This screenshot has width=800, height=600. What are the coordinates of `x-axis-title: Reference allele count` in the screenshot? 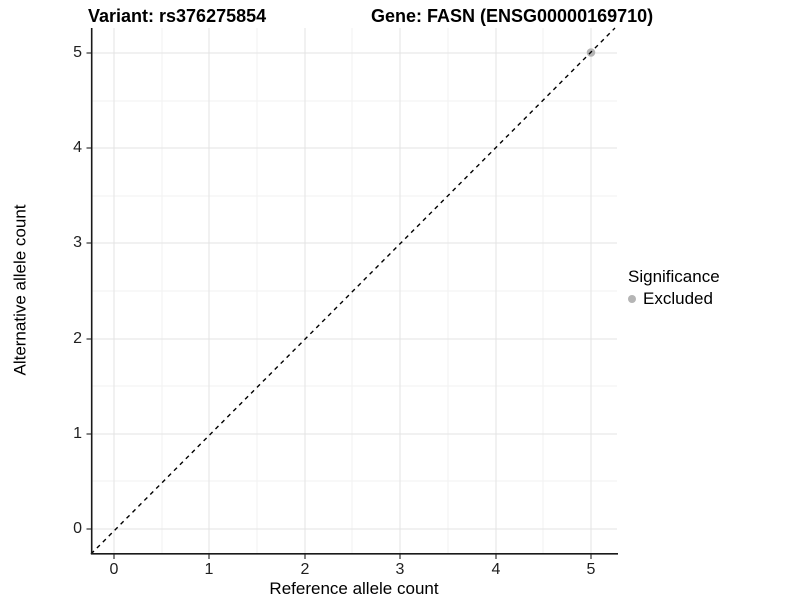 It's located at (354, 588).